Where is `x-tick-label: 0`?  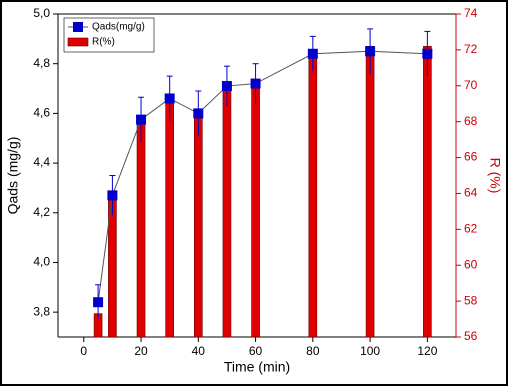 x-tick-label: 0 is located at coordinates (83, 351).